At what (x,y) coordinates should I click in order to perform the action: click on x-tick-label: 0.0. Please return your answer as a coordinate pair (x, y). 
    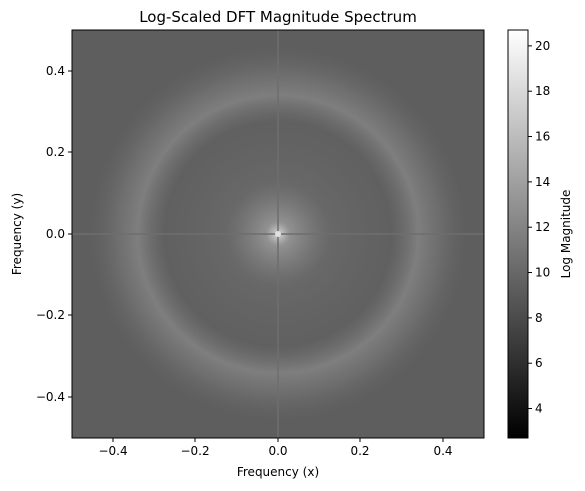
    Looking at the image, I should click on (277, 451).